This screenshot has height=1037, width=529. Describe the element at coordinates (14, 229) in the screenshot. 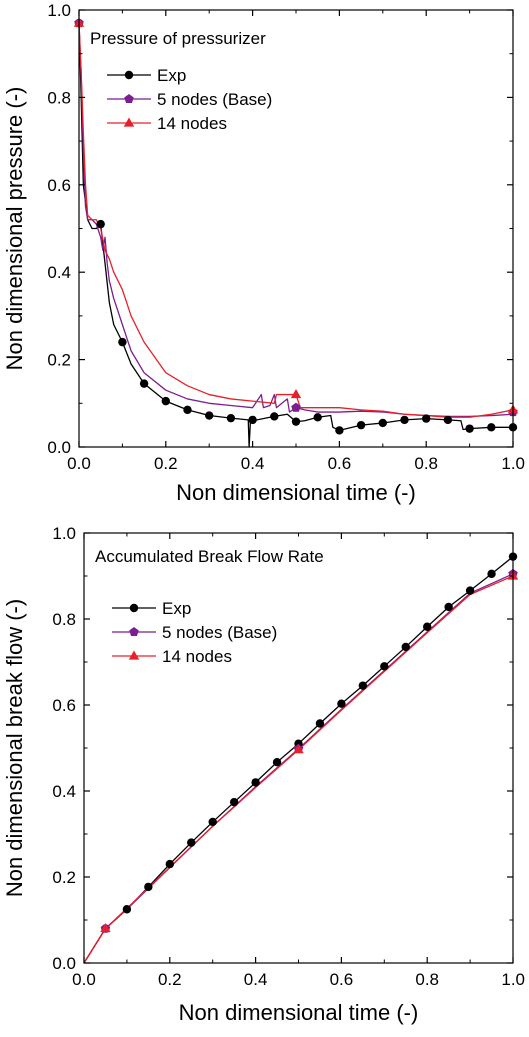

I see `y-axis-title: Non dimensional pressure (-)` at that location.